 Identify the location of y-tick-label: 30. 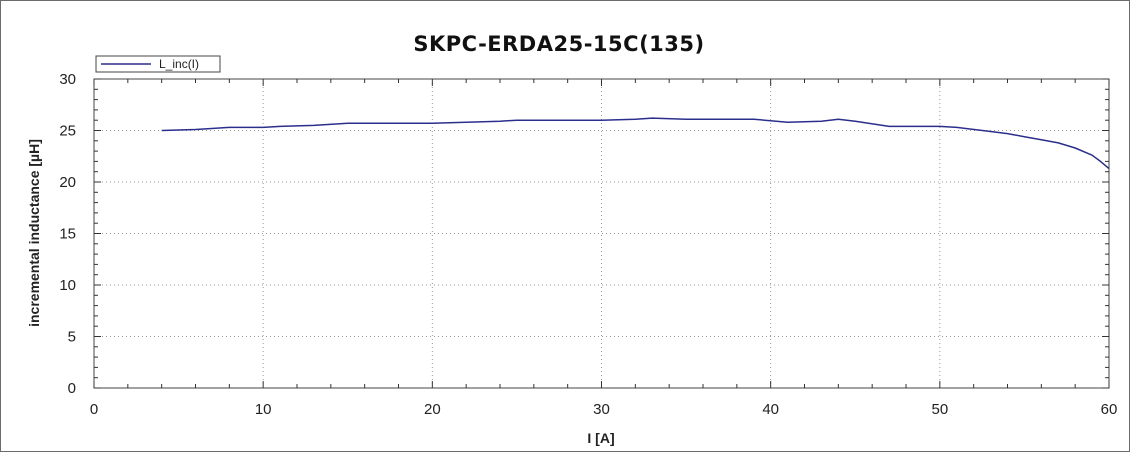
(67, 79).